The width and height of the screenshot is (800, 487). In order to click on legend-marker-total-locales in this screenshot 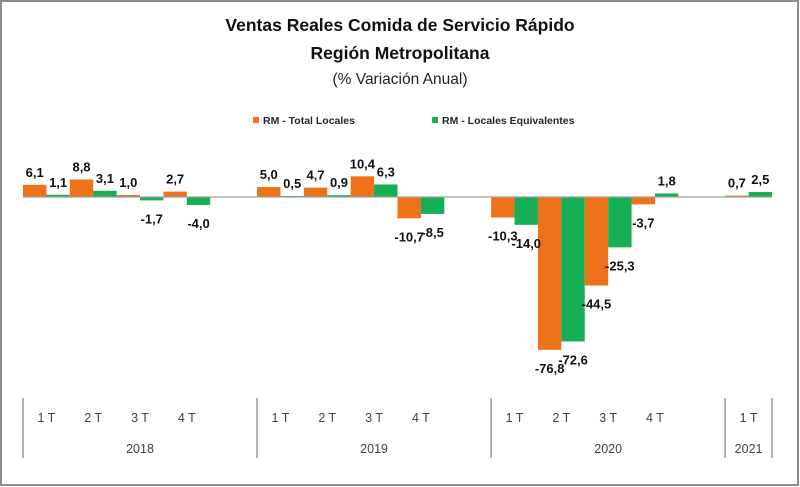, I will do `click(256, 120)`.